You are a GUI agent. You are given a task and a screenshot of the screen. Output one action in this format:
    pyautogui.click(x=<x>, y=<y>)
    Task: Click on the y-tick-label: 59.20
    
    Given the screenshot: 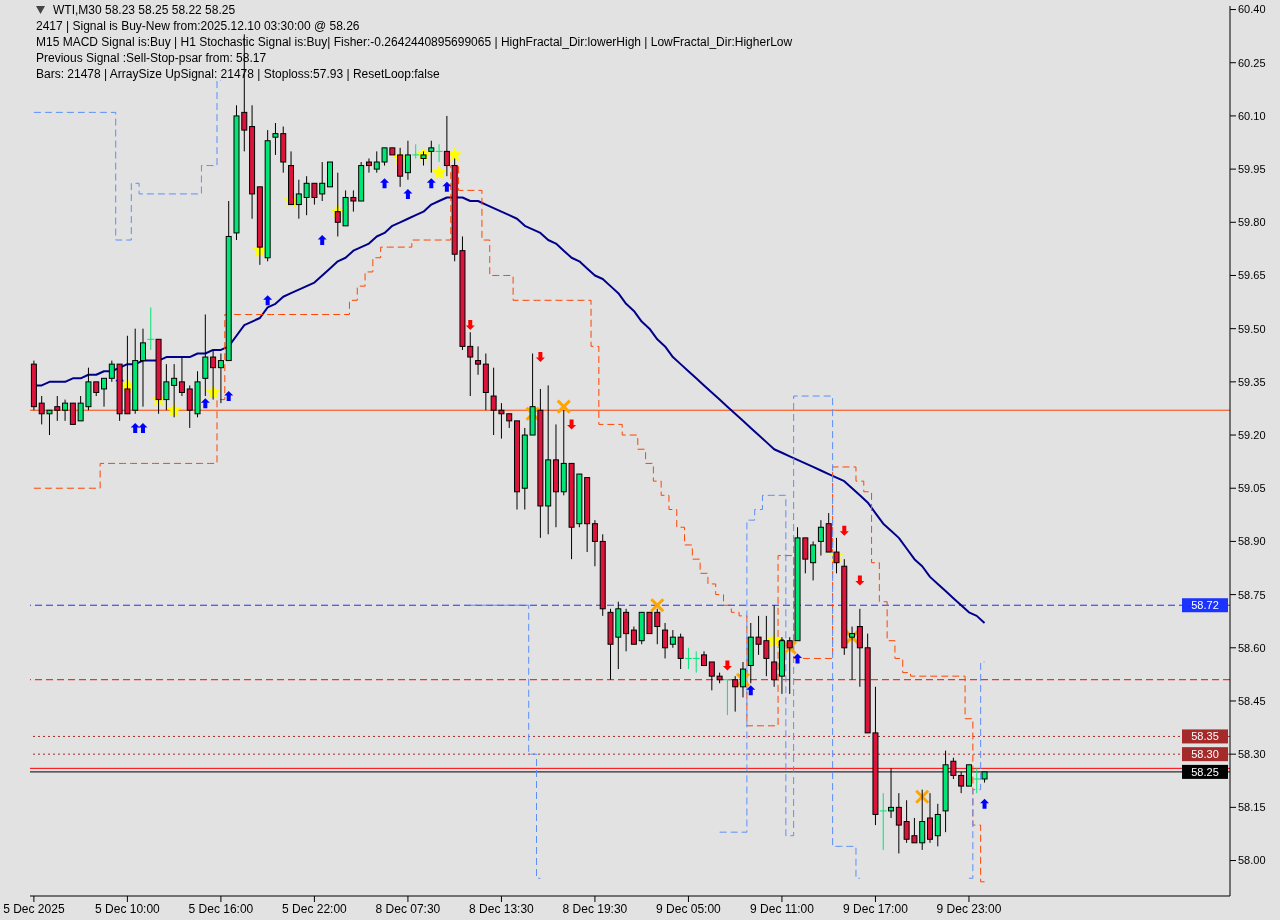 What is the action you would take?
    pyautogui.click(x=1252, y=434)
    